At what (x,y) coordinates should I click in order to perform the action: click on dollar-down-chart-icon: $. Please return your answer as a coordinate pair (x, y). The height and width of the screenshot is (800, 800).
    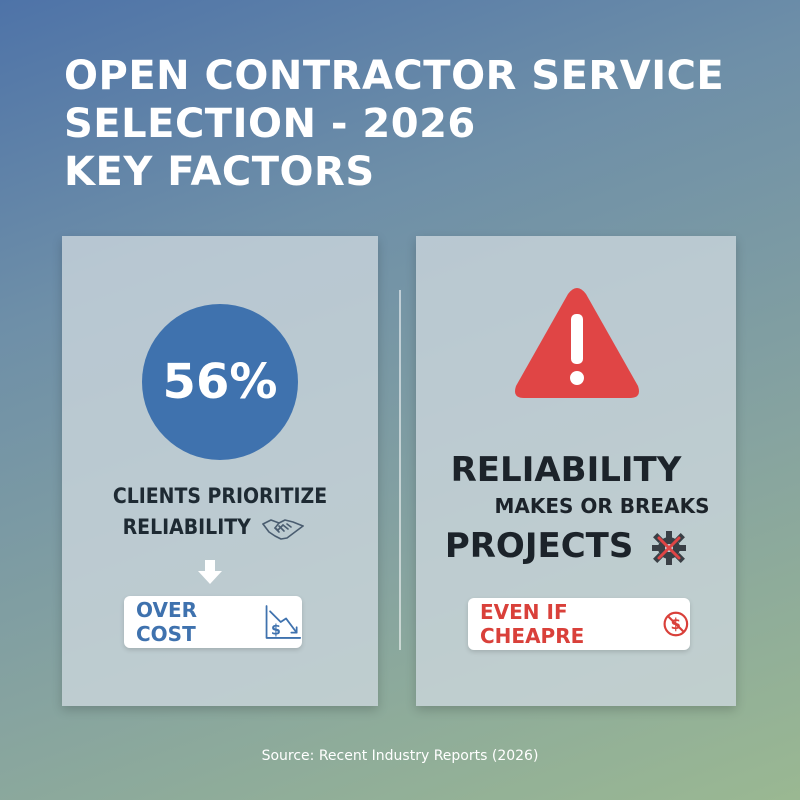
    Looking at the image, I should click on (283, 622).